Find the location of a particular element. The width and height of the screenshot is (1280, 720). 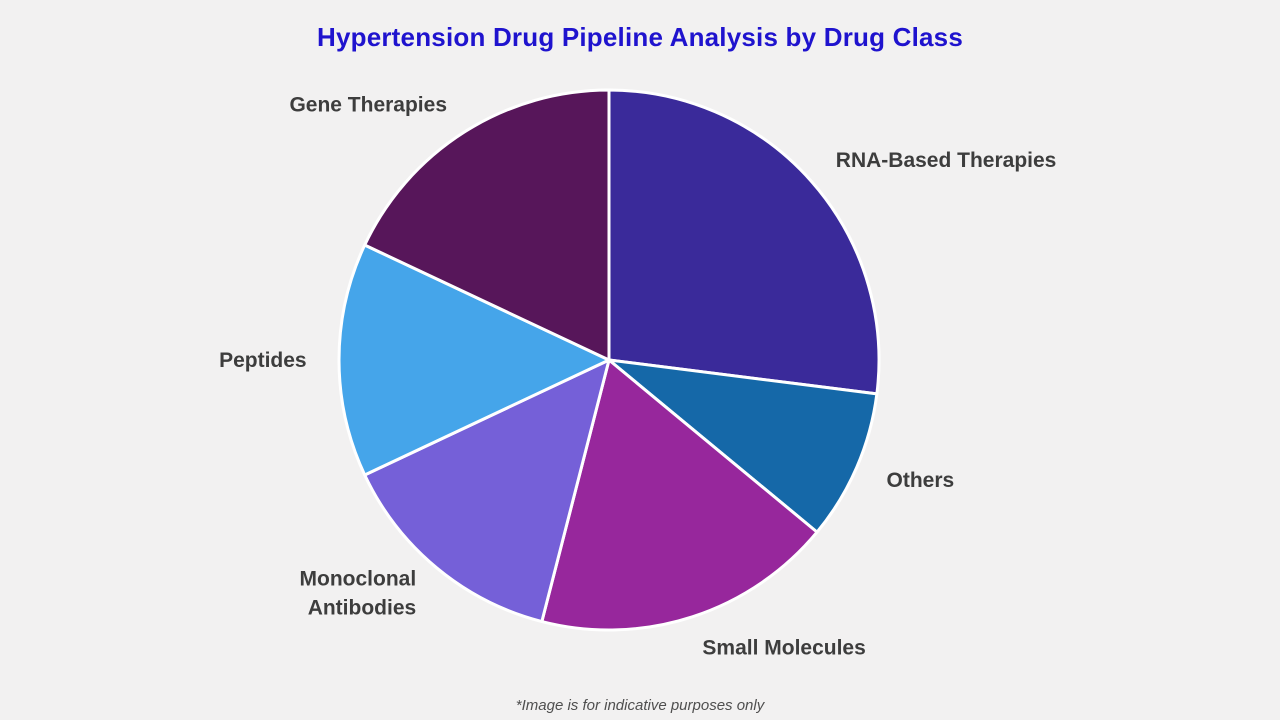

pie-slice-gene-therapies is located at coordinates (487, 225).